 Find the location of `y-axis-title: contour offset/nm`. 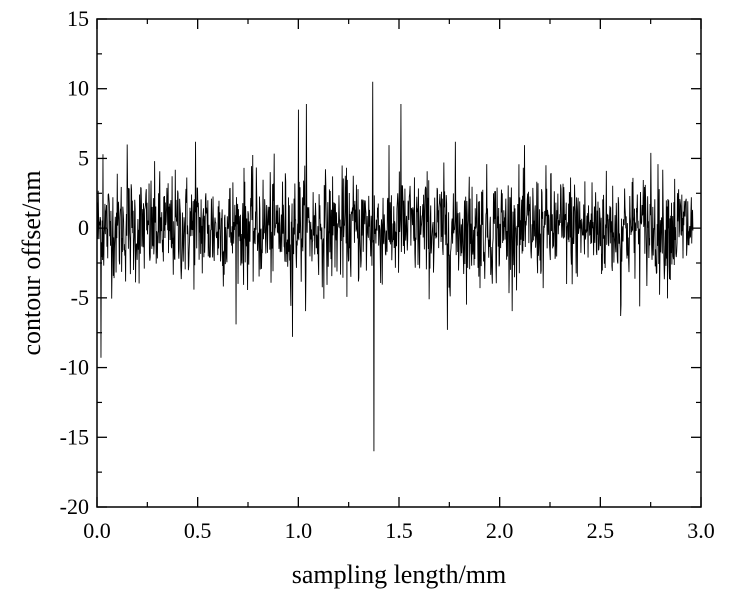

y-axis-title: contour offset/nm is located at coordinates (31, 262).